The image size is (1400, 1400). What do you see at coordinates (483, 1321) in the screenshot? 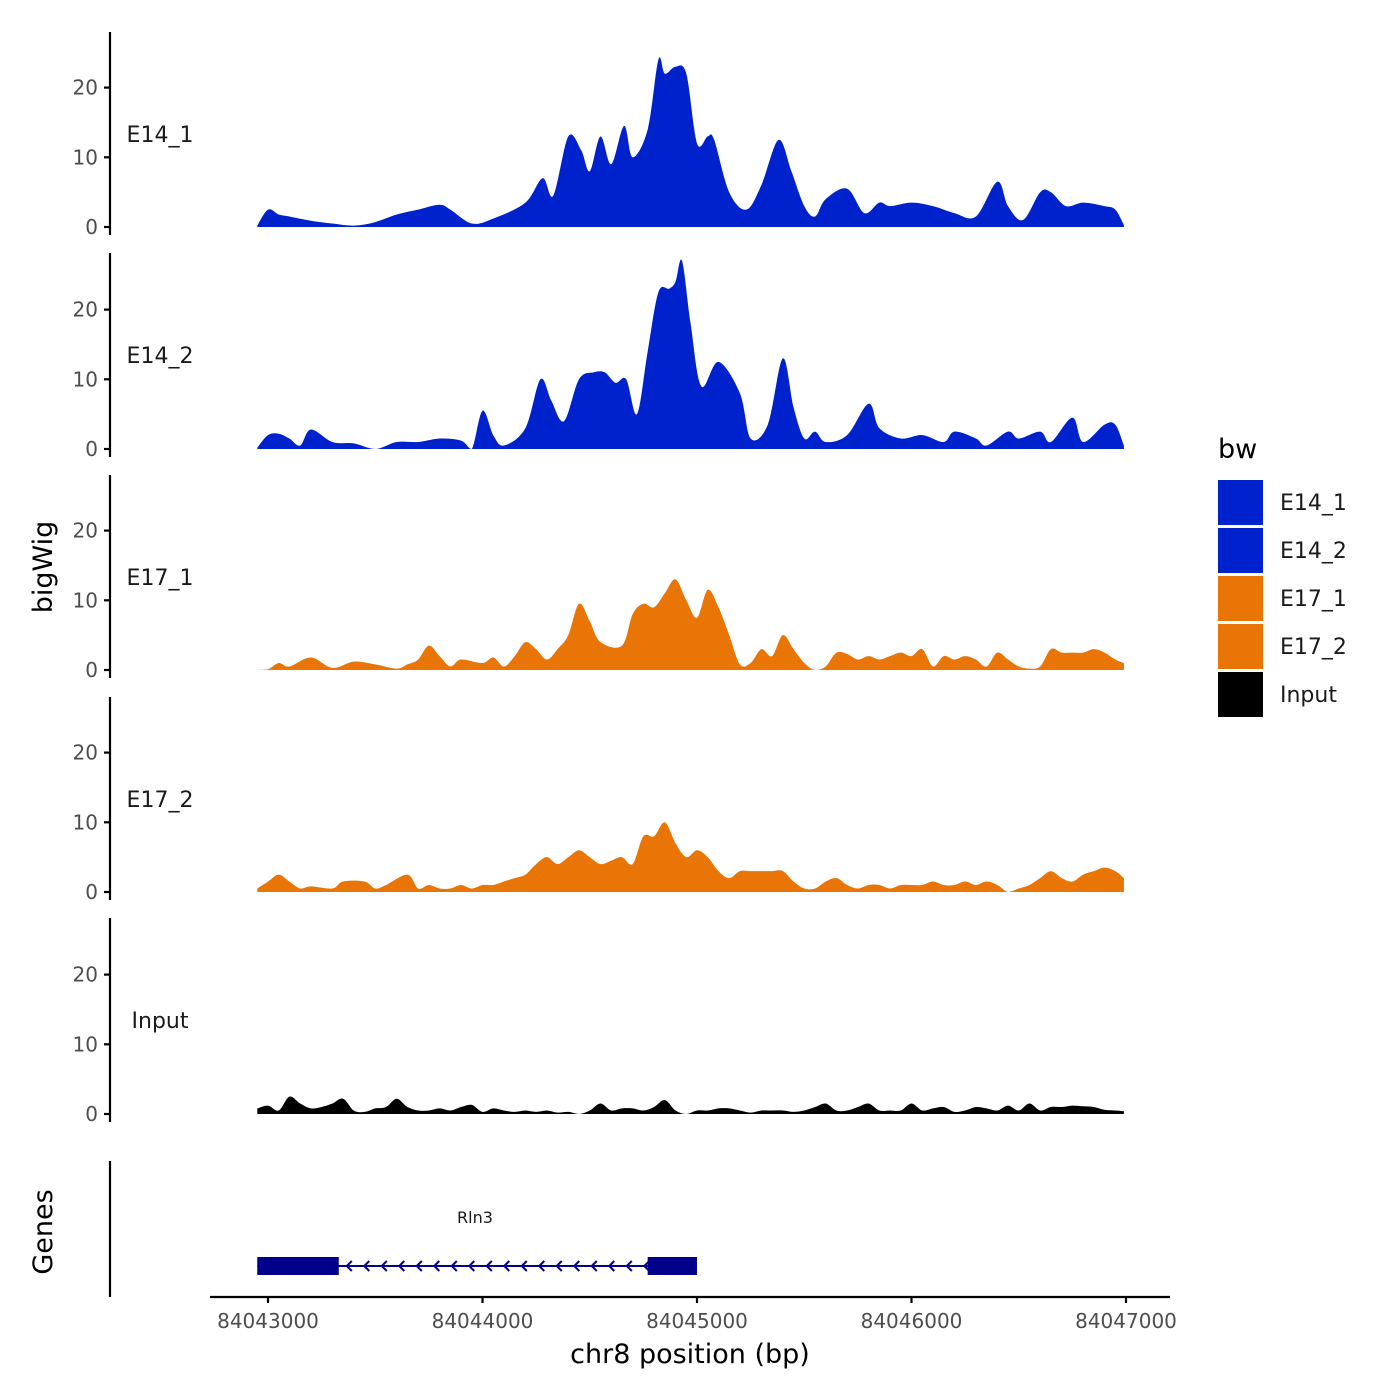
I see `x-tick-label: 84044000` at bounding box center [483, 1321].